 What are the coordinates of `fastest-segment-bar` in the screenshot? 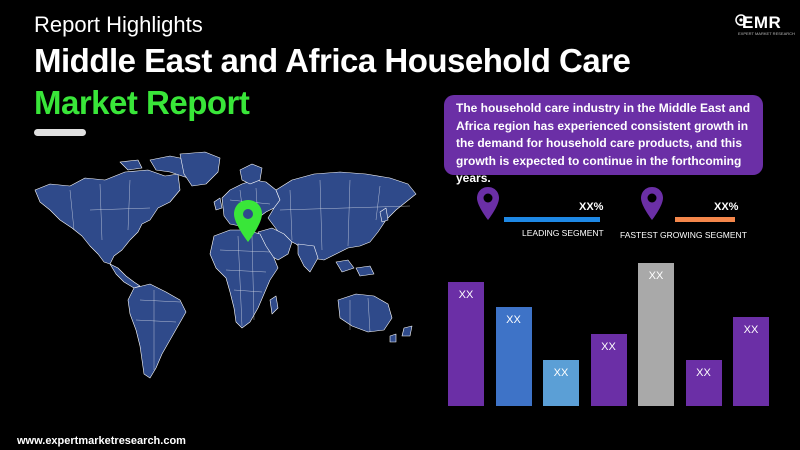 It's located at (705, 219).